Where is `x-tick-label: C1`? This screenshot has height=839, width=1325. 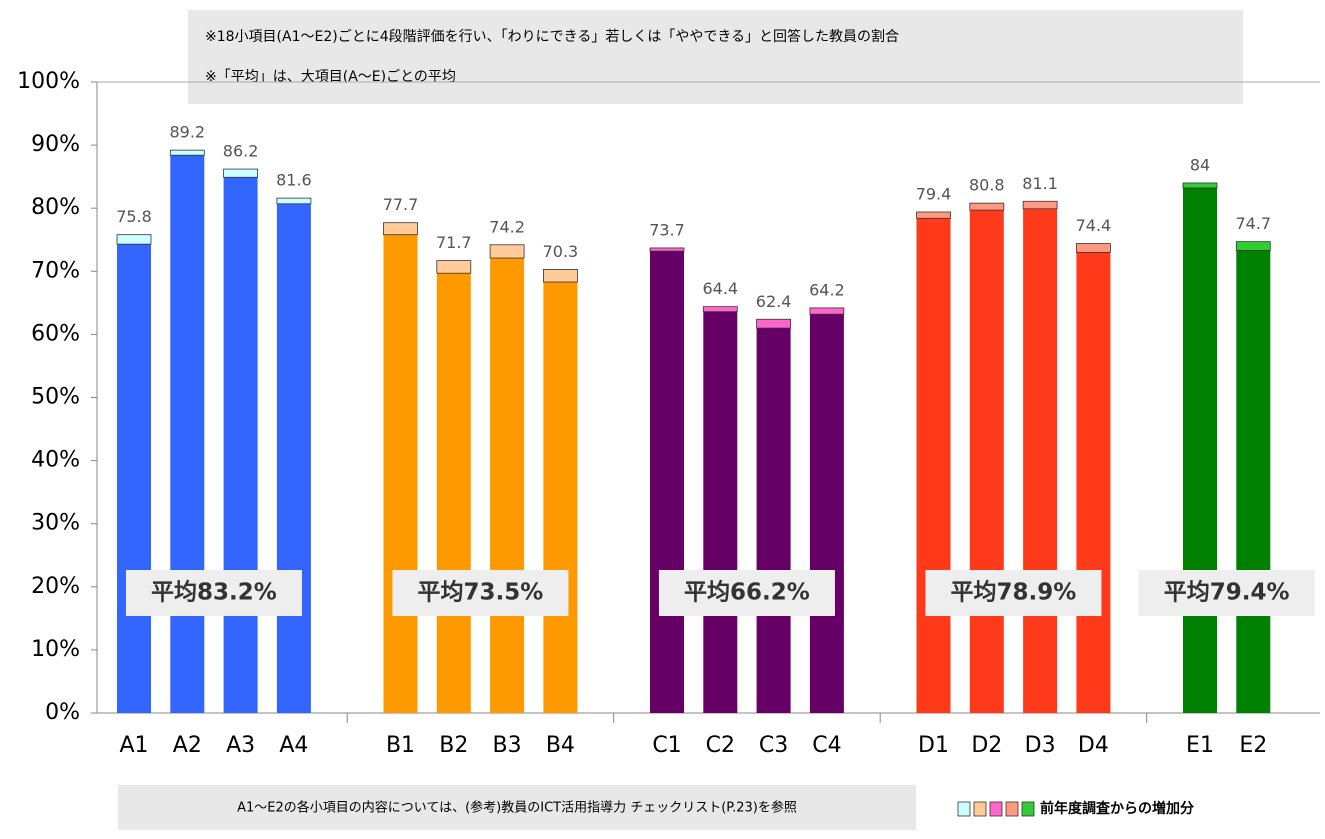
x-tick-label: C1 is located at coordinates (666, 745).